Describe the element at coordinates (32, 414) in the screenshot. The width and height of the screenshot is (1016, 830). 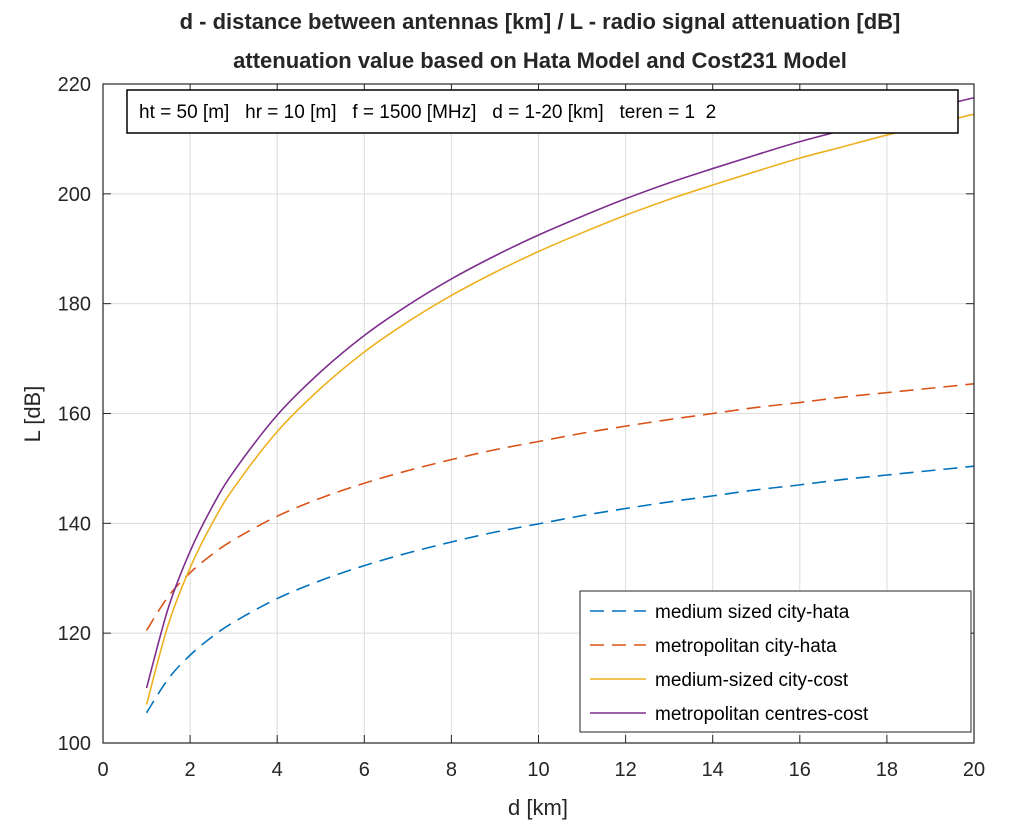
I see `y-axis-label: L [dB]` at that location.